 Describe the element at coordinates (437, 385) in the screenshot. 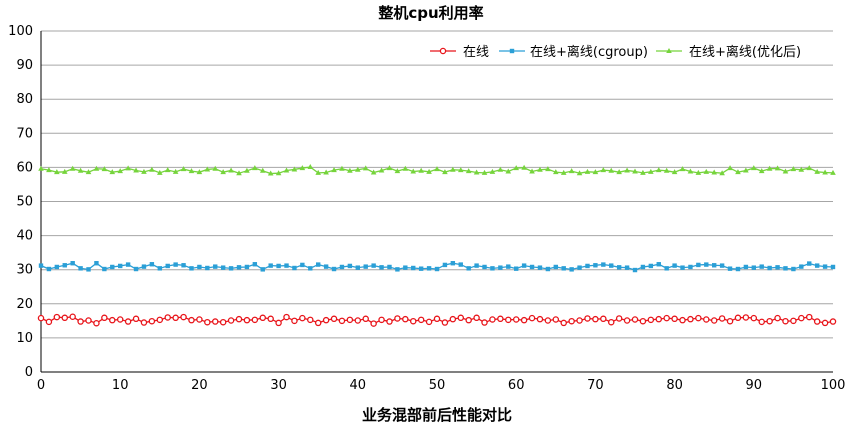

I see `x-tick-label-50: 50` at that location.